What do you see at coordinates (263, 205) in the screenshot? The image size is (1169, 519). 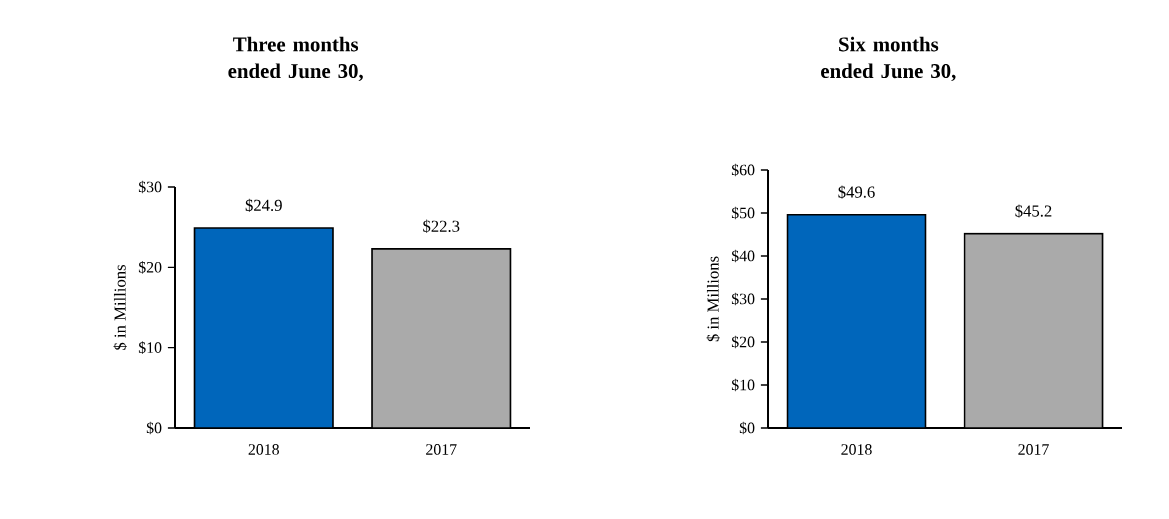 I see `data-label: $24.9` at bounding box center [263, 205].